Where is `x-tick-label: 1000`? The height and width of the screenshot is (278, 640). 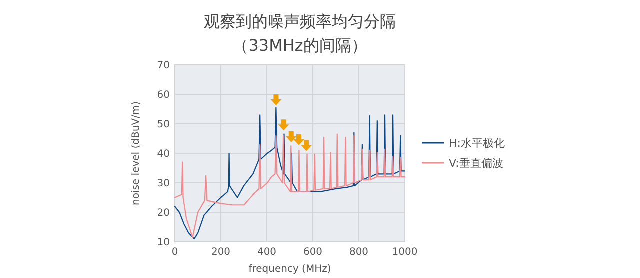
x-tick-label: 1000 is located at coordinates (405, 252).